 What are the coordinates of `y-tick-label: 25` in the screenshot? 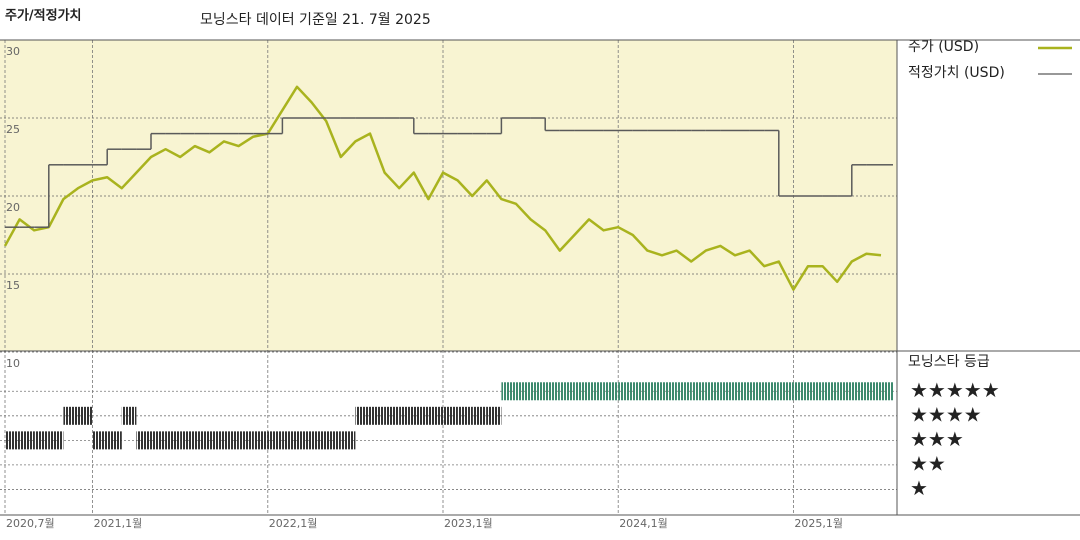 It's located at (13, 129).